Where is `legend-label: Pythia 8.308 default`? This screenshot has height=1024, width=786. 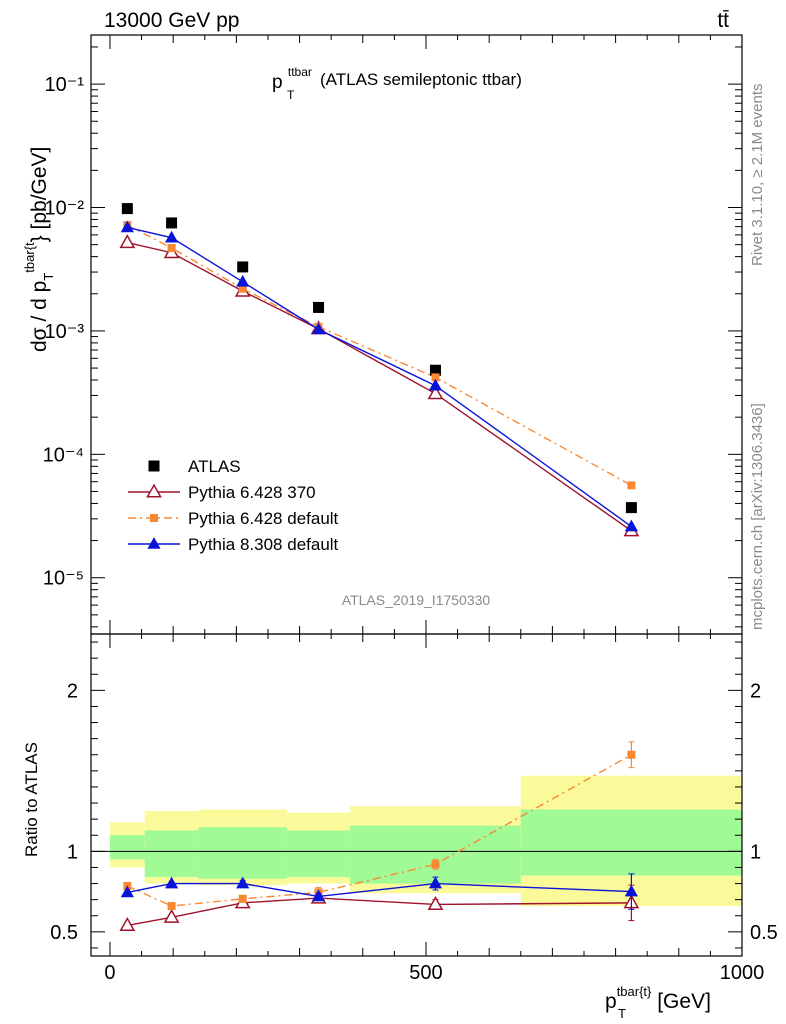 legend-label: Pythia 8.308 default is located at coordinates (263, 544).